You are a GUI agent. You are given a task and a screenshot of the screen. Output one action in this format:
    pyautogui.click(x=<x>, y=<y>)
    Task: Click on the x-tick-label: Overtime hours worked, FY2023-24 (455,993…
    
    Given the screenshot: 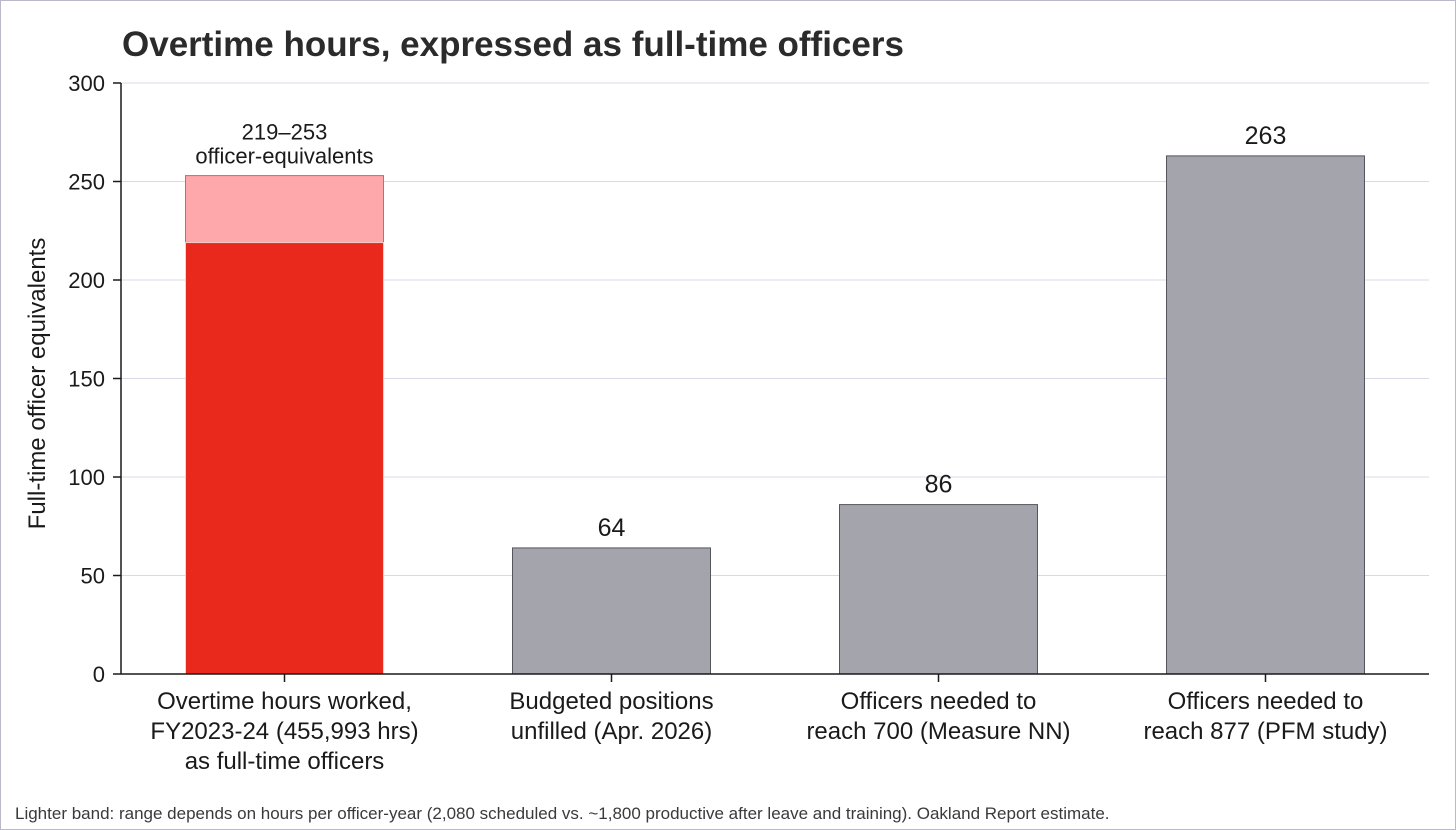 What is the action you would take?
    pyautogui.click(x=284, y=731)
    